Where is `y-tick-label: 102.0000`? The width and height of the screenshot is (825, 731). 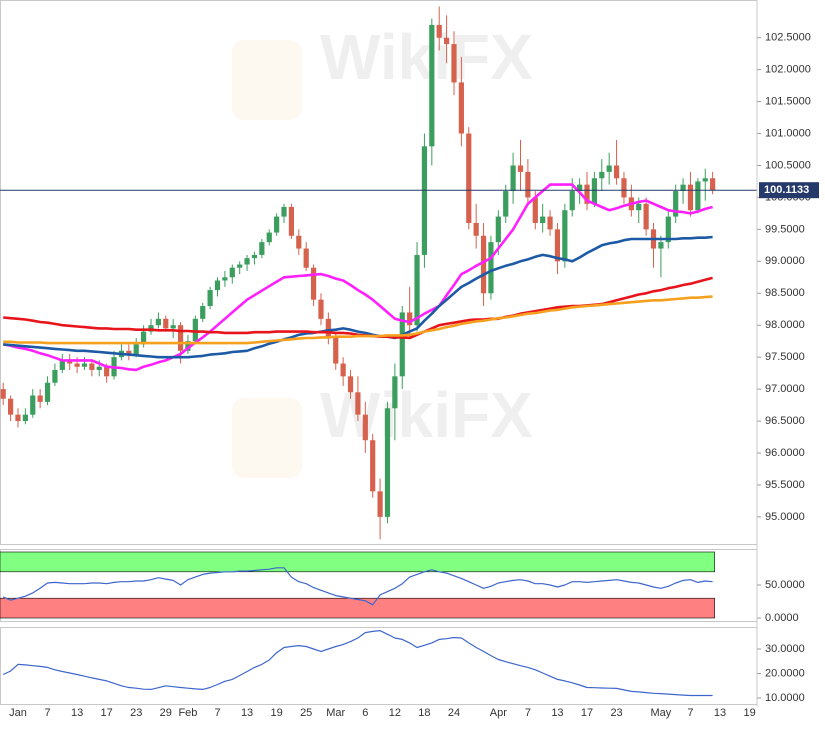
y-tick-label: 102.0000 is located at coordinates (788, 70).